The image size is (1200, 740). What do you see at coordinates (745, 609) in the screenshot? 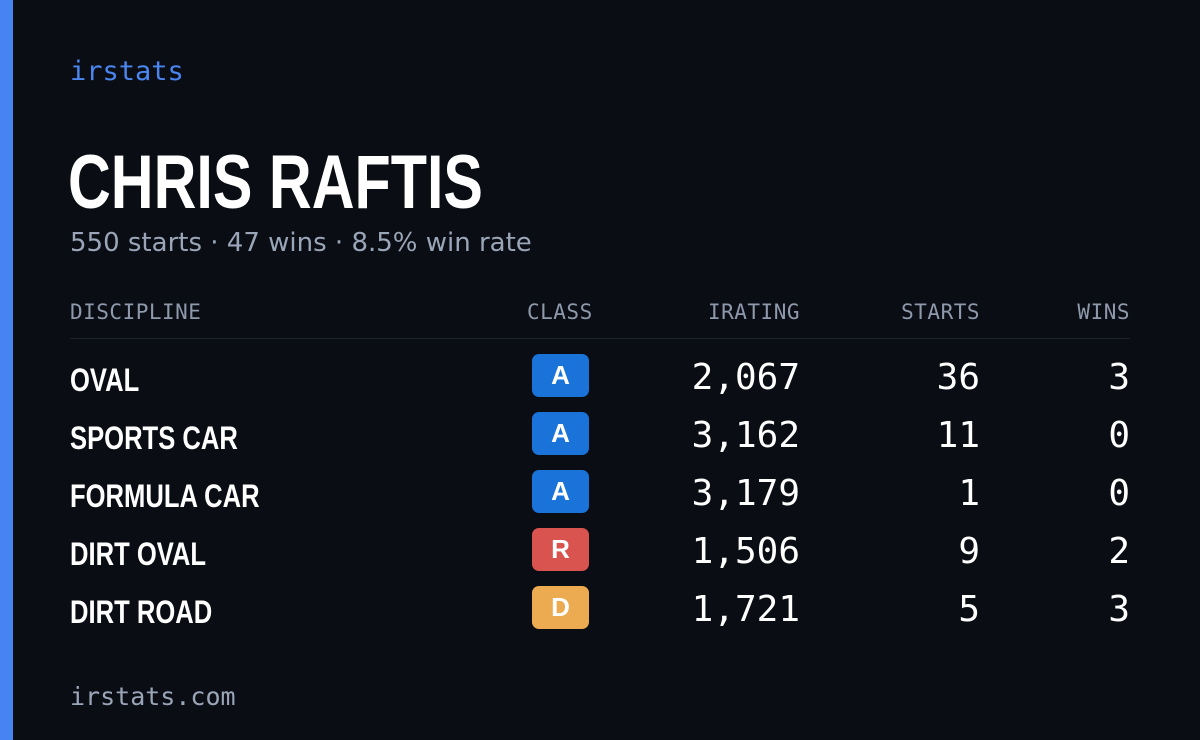
I see `irating-value: 1,721` at bounding box center [745, 609].